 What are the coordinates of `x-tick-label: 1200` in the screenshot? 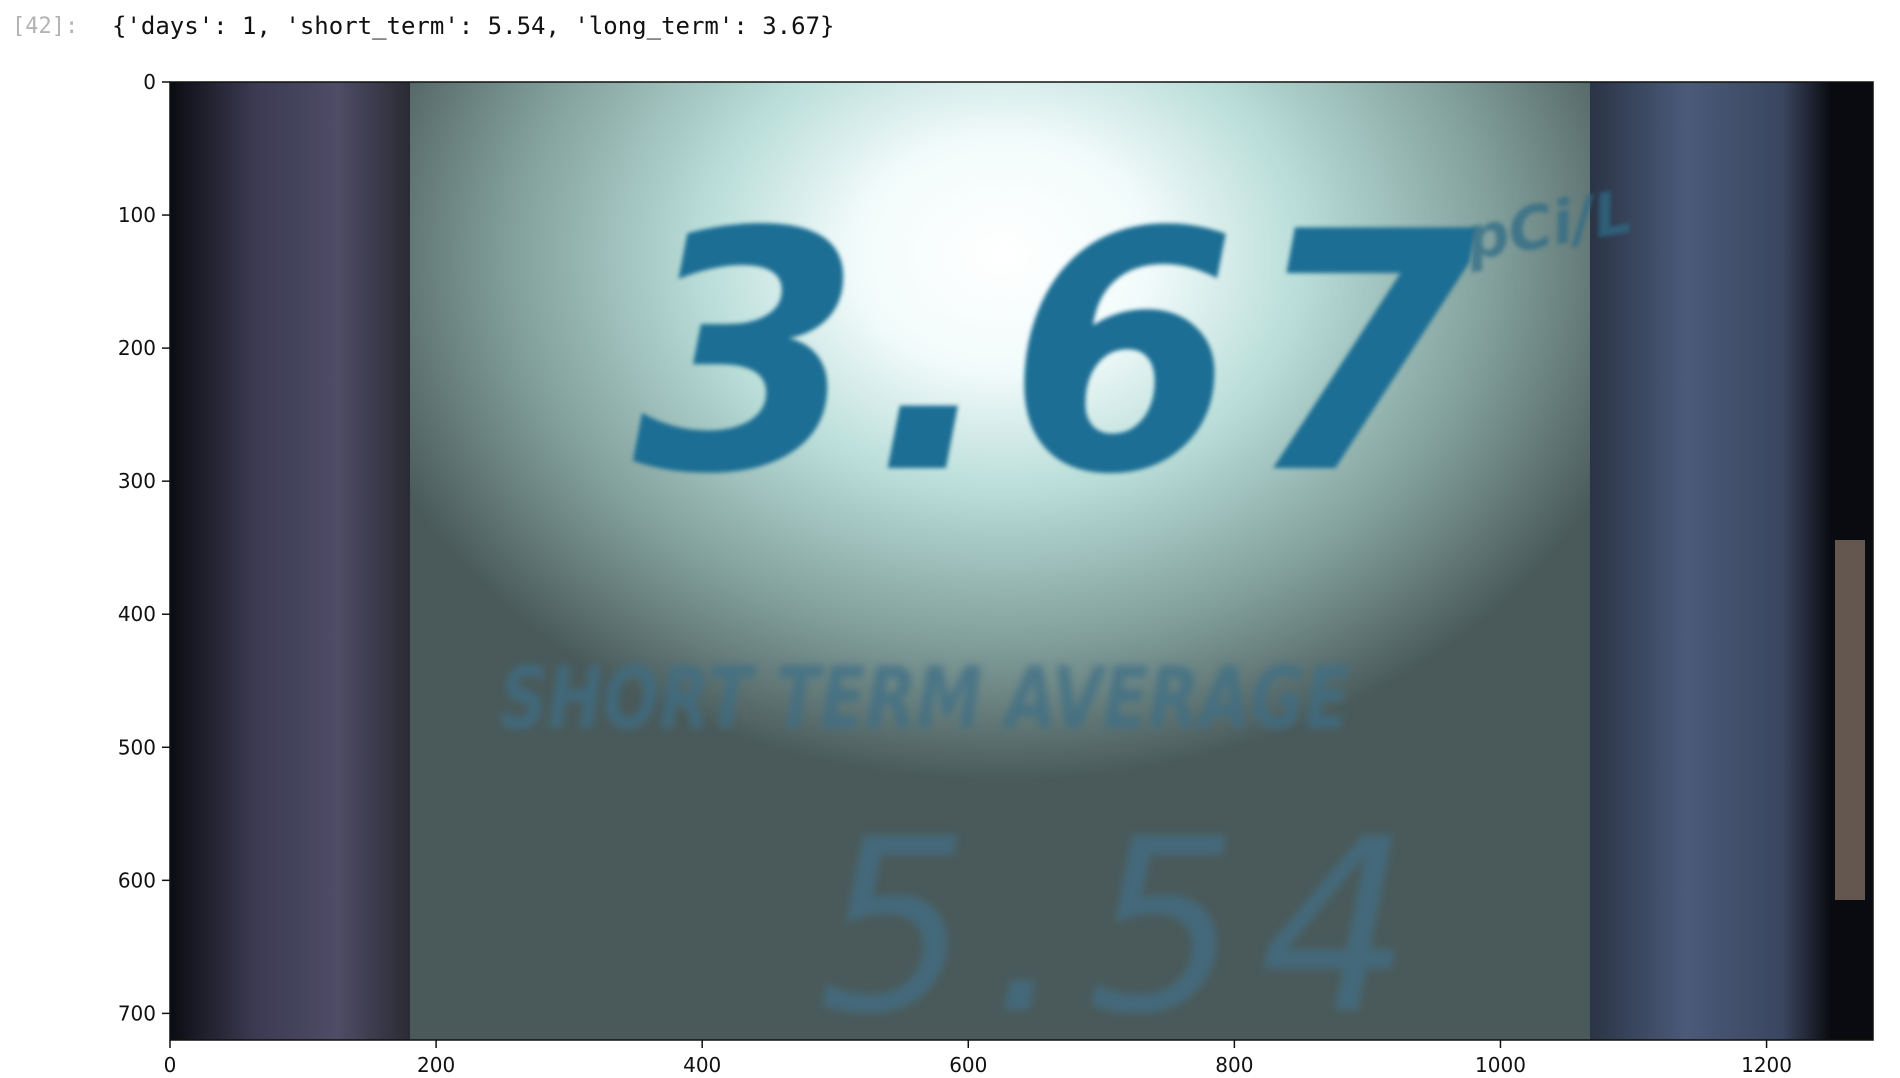 It's located at (1766, 1065).